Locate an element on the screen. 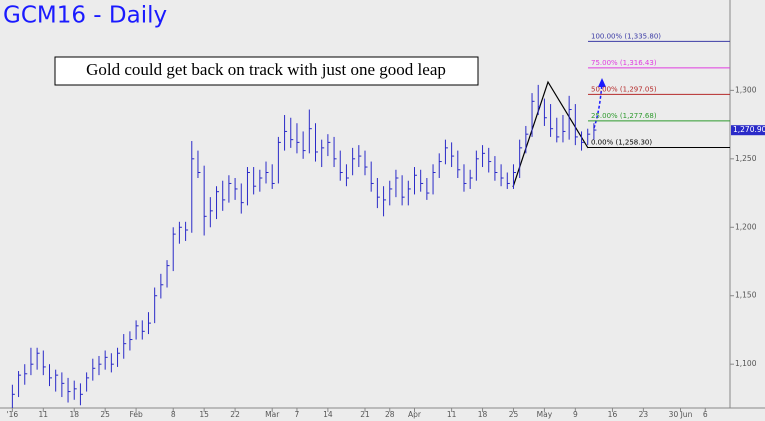  x-tick-label: 23 is located at coordinates (644, 414).